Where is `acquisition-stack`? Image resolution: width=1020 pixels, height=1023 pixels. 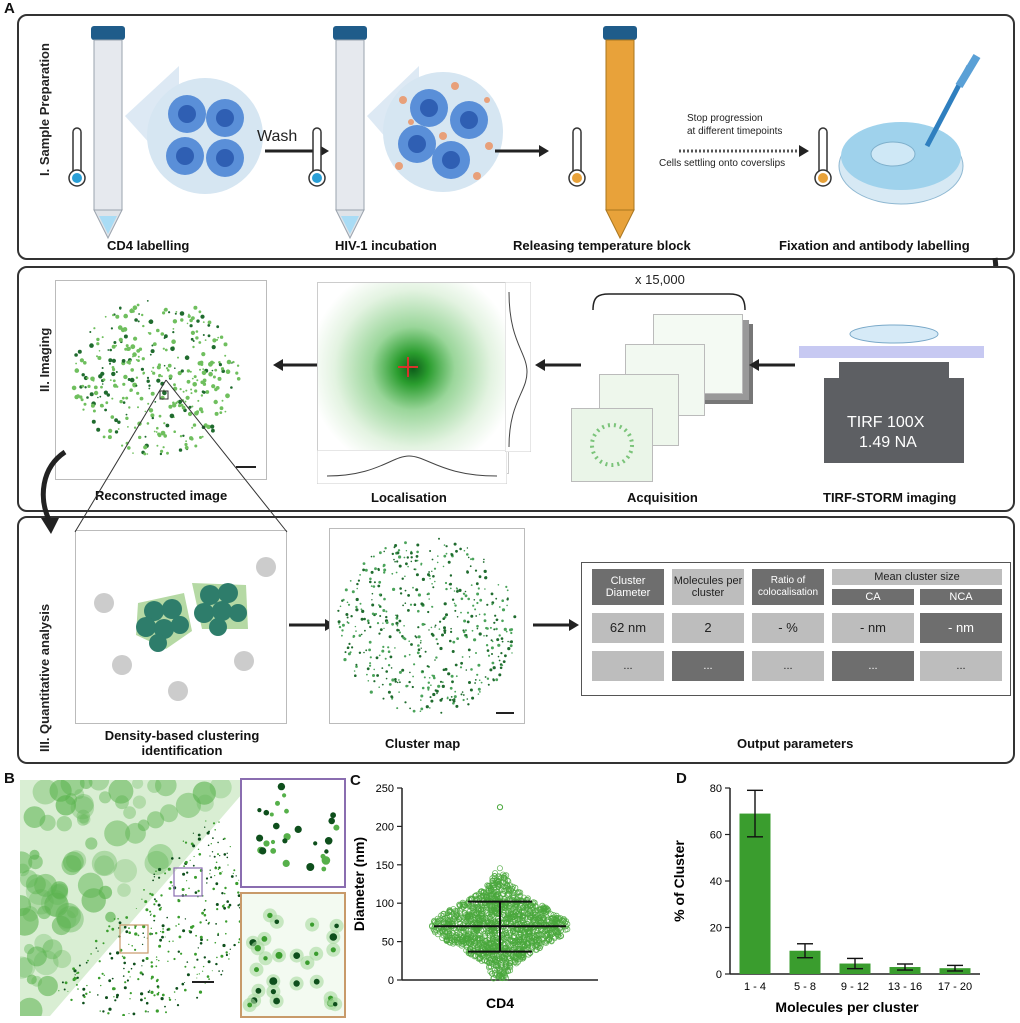 acquisition-stack is located at coordinates (664, 395).